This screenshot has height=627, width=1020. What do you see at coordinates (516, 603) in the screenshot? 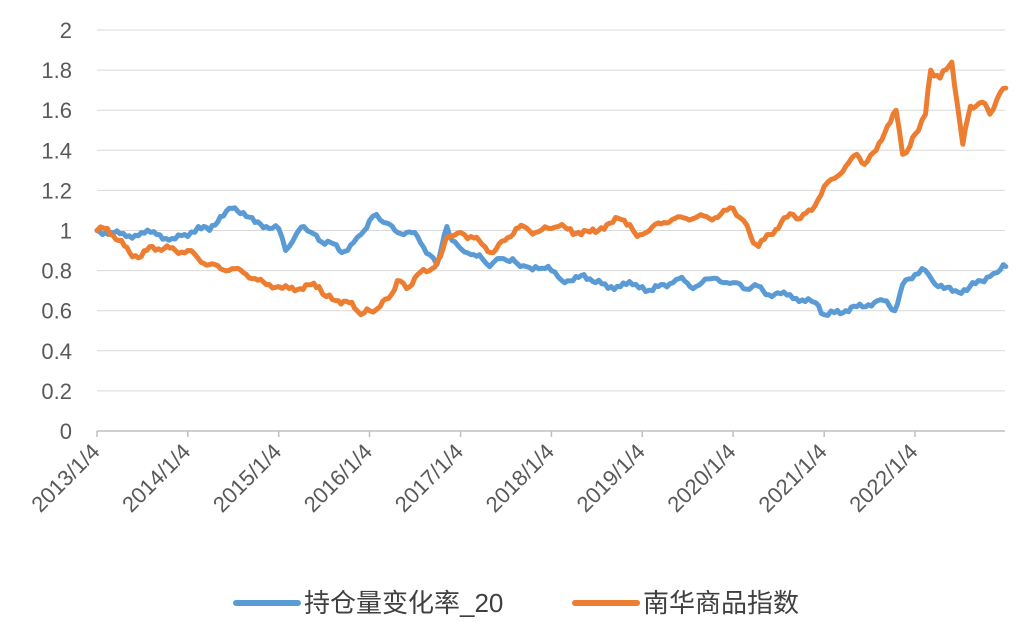
I see `legend: 持仓量变化率_20 南华商品指数` at bounding box center [516, 603].